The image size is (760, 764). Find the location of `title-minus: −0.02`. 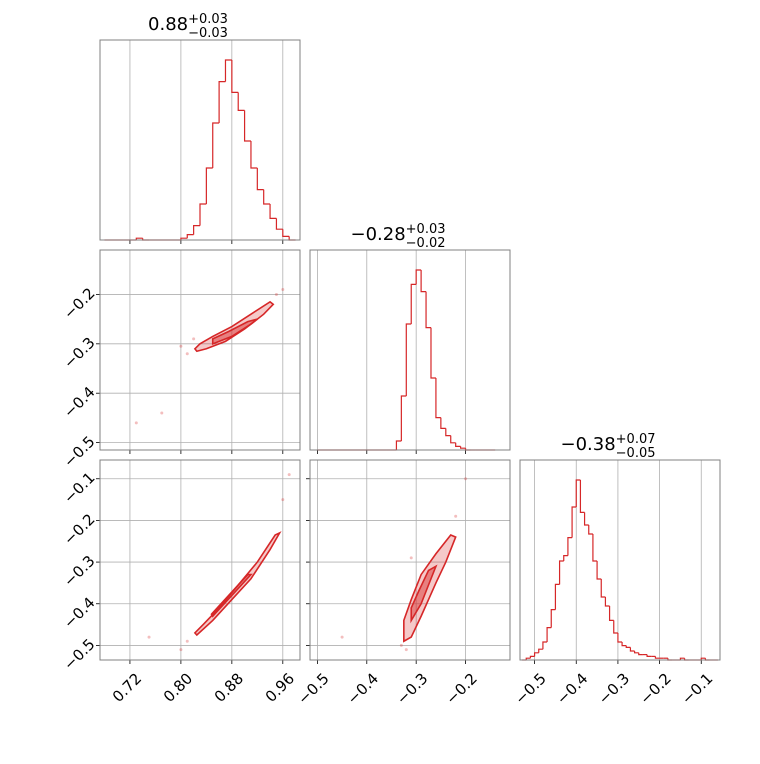

title-minus: −0.02 is located at coordinates (426, 243).